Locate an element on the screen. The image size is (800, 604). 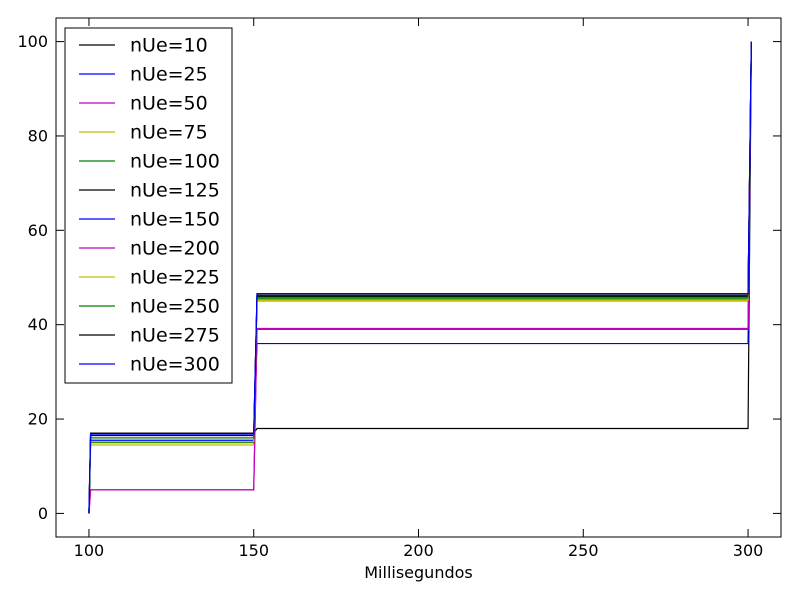
y-tick-label: 0 is located at coordinates (43, 513).